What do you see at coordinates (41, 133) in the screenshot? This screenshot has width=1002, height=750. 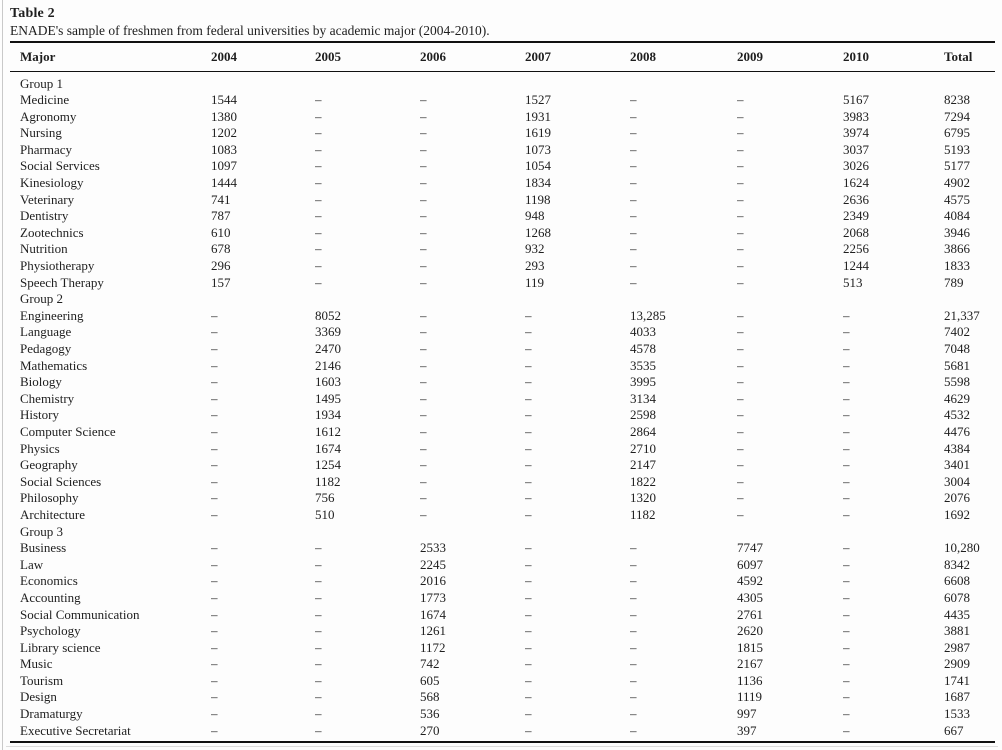 I see `major-cell: Nursing` at bounding box center [41, 133].